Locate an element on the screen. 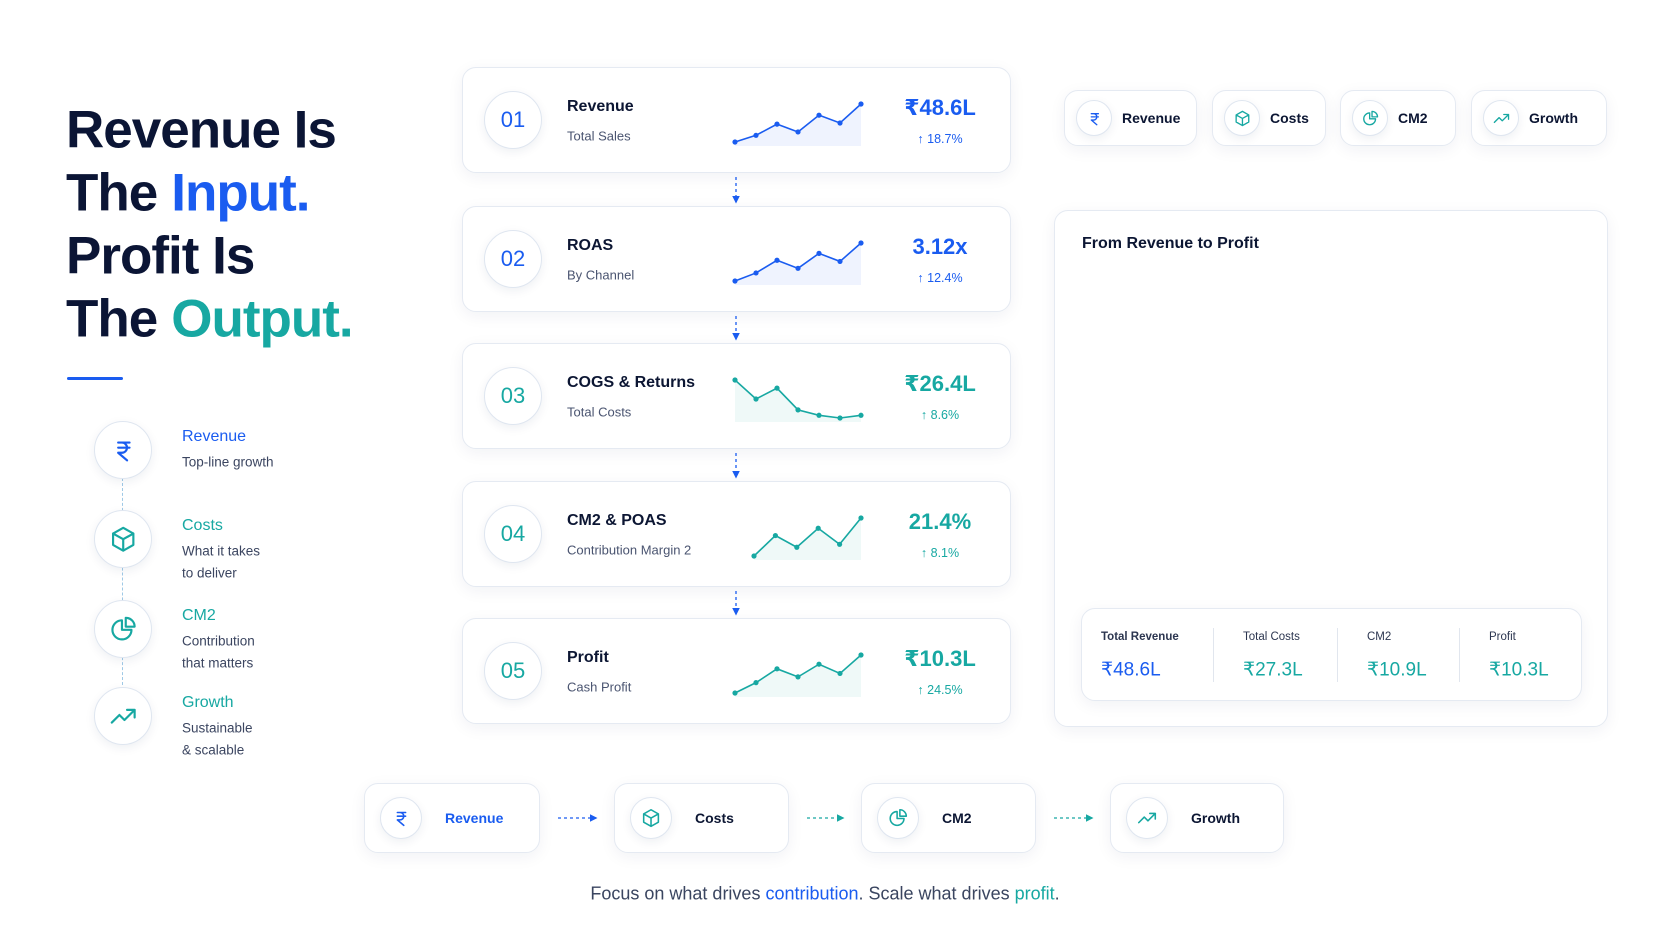 This screenshot has height=941, width=1672. flow-label: Revenue is located at coordinates (474, 818).